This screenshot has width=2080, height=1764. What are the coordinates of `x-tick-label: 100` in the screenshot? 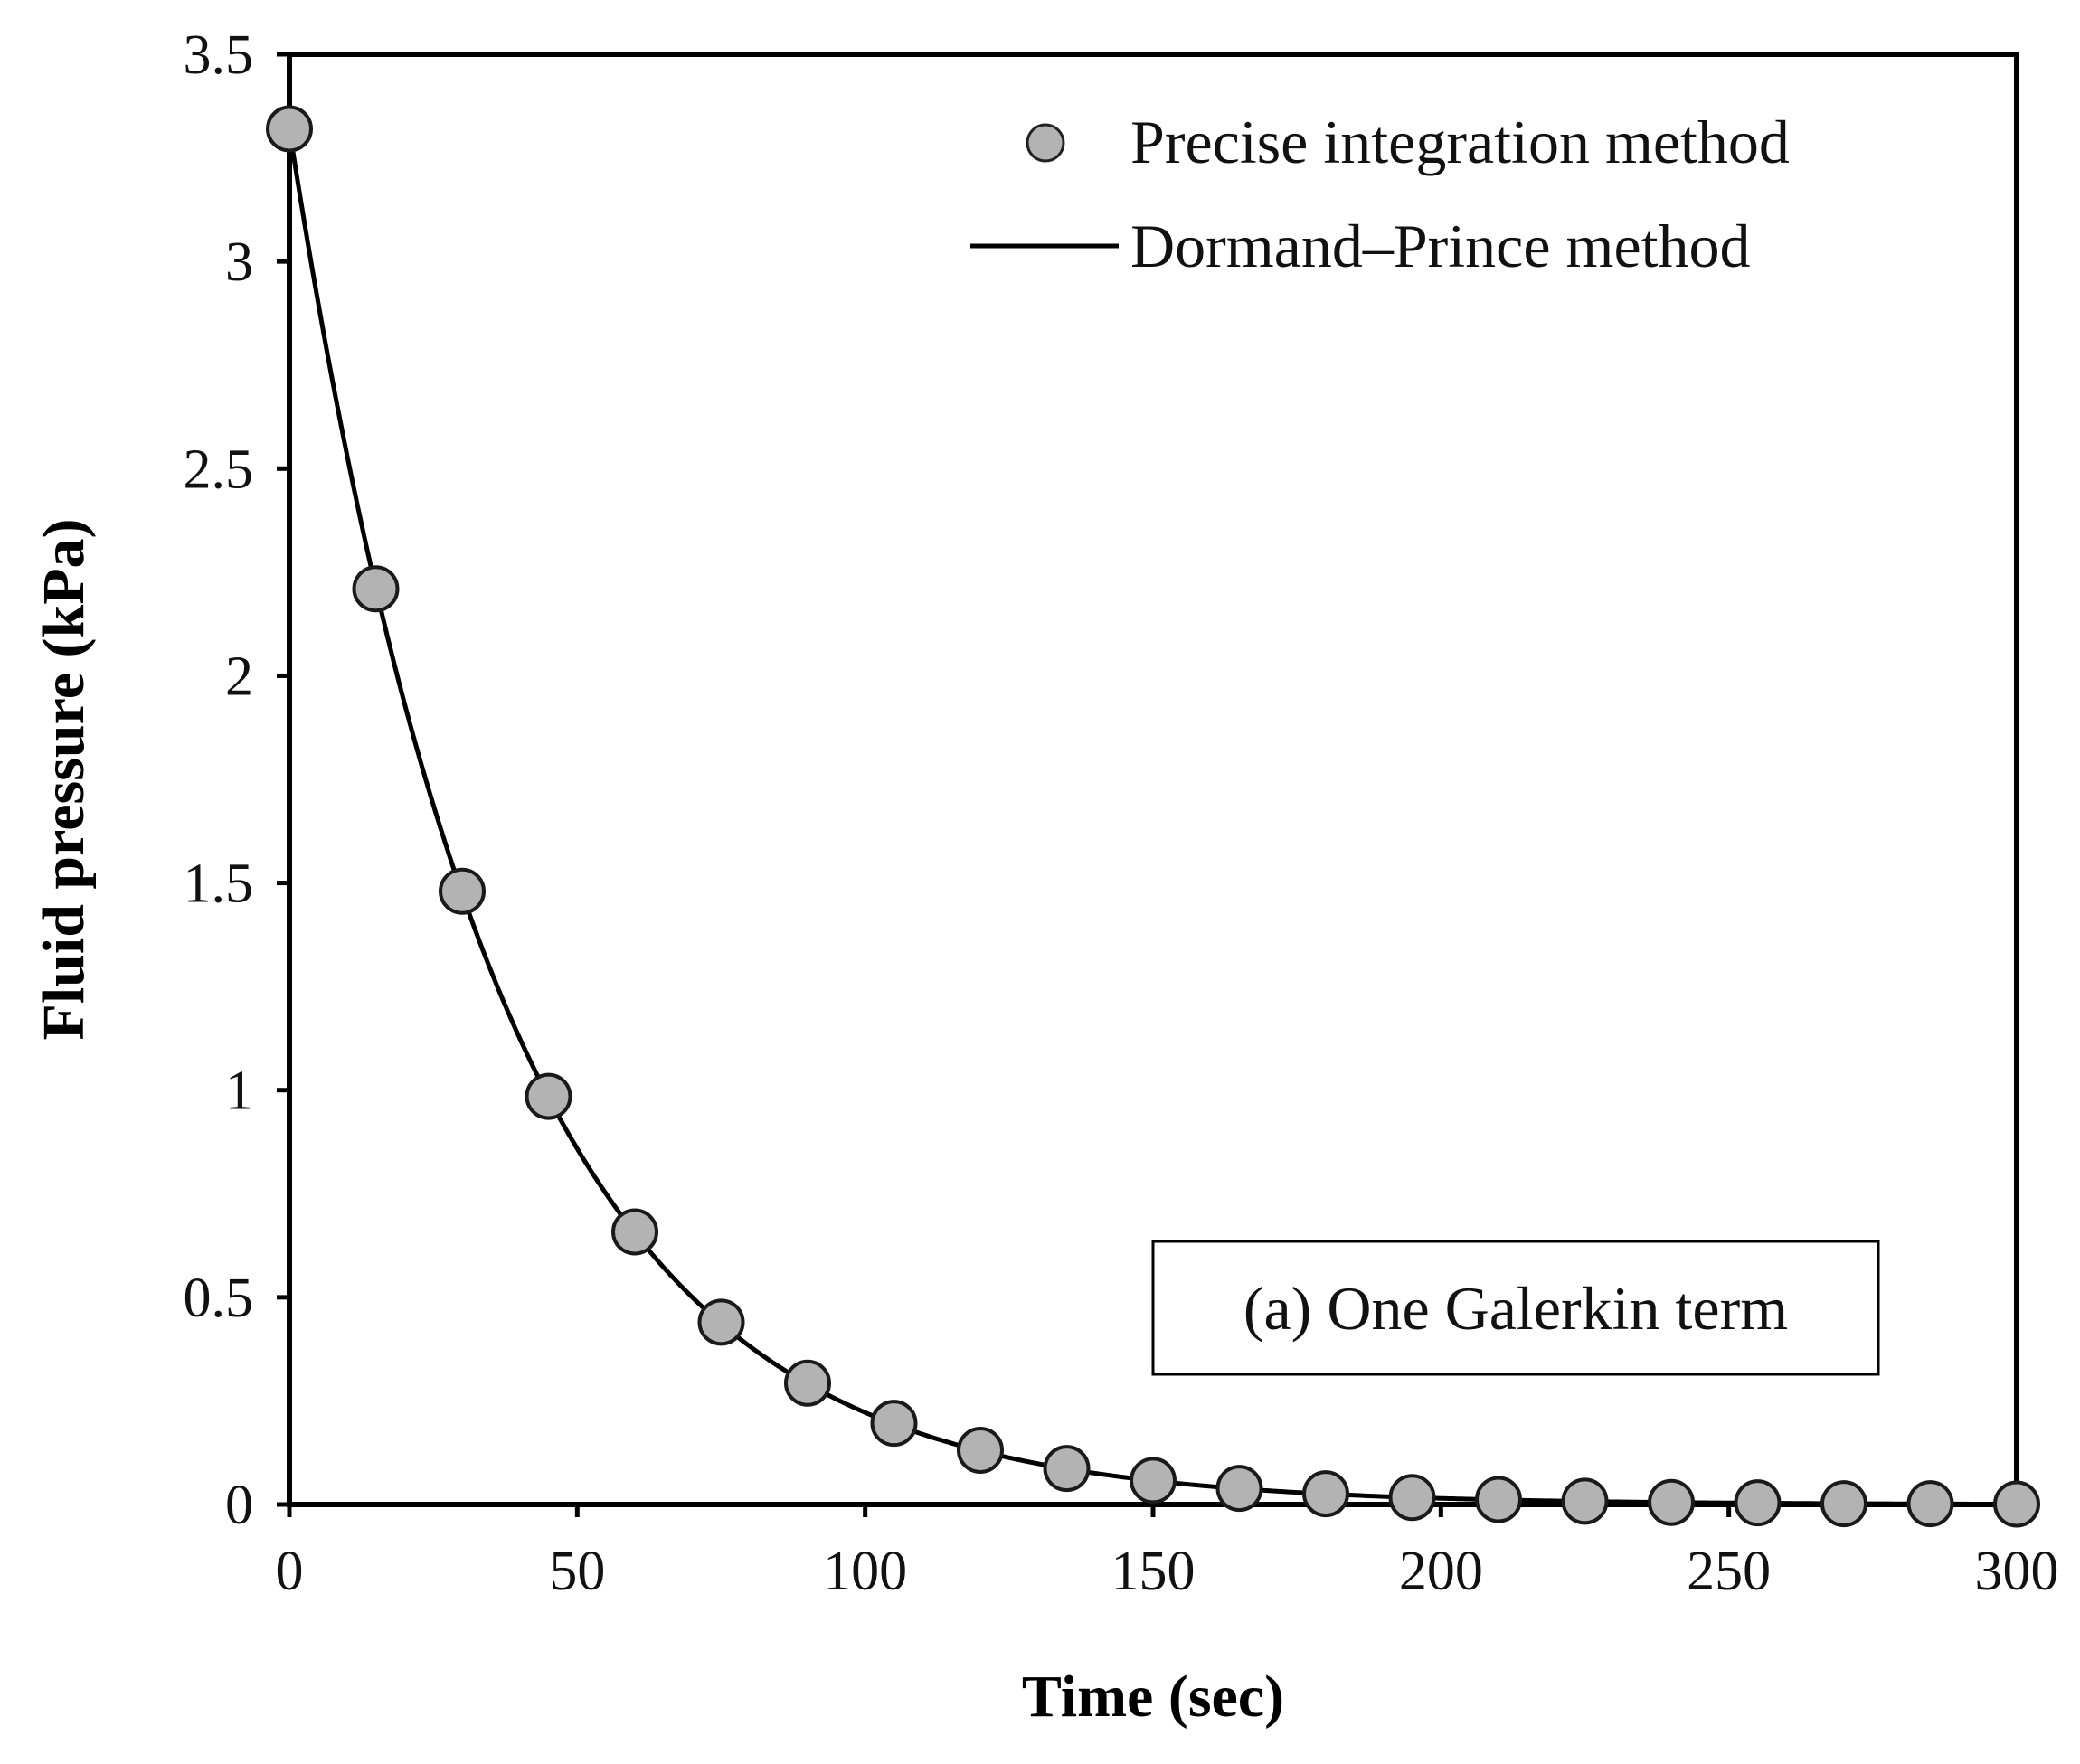 It's located at (865, 1572).